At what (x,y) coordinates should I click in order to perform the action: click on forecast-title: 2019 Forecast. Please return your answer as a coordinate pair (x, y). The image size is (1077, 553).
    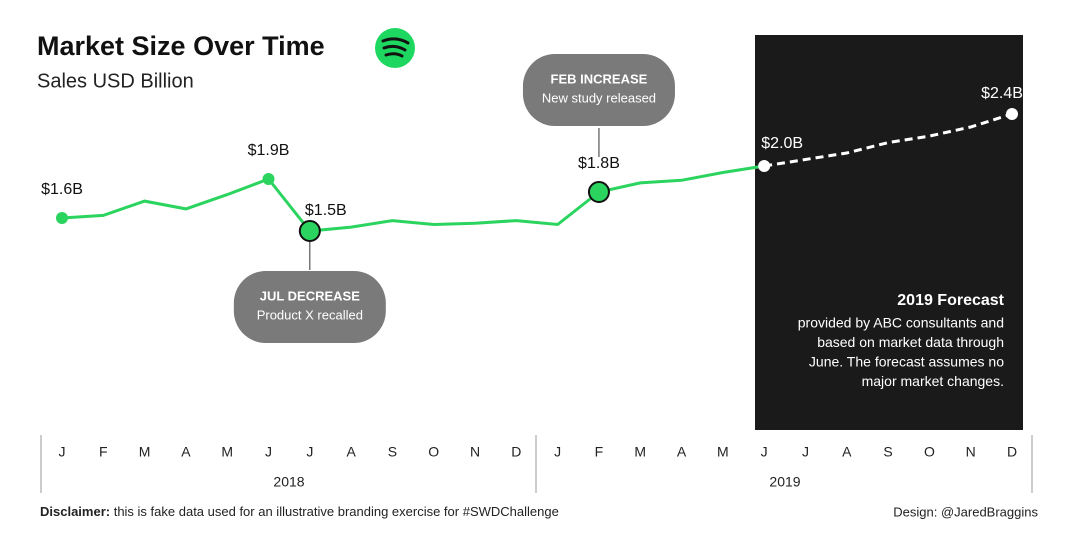
    Looking at the image, I should click on (950, 300).